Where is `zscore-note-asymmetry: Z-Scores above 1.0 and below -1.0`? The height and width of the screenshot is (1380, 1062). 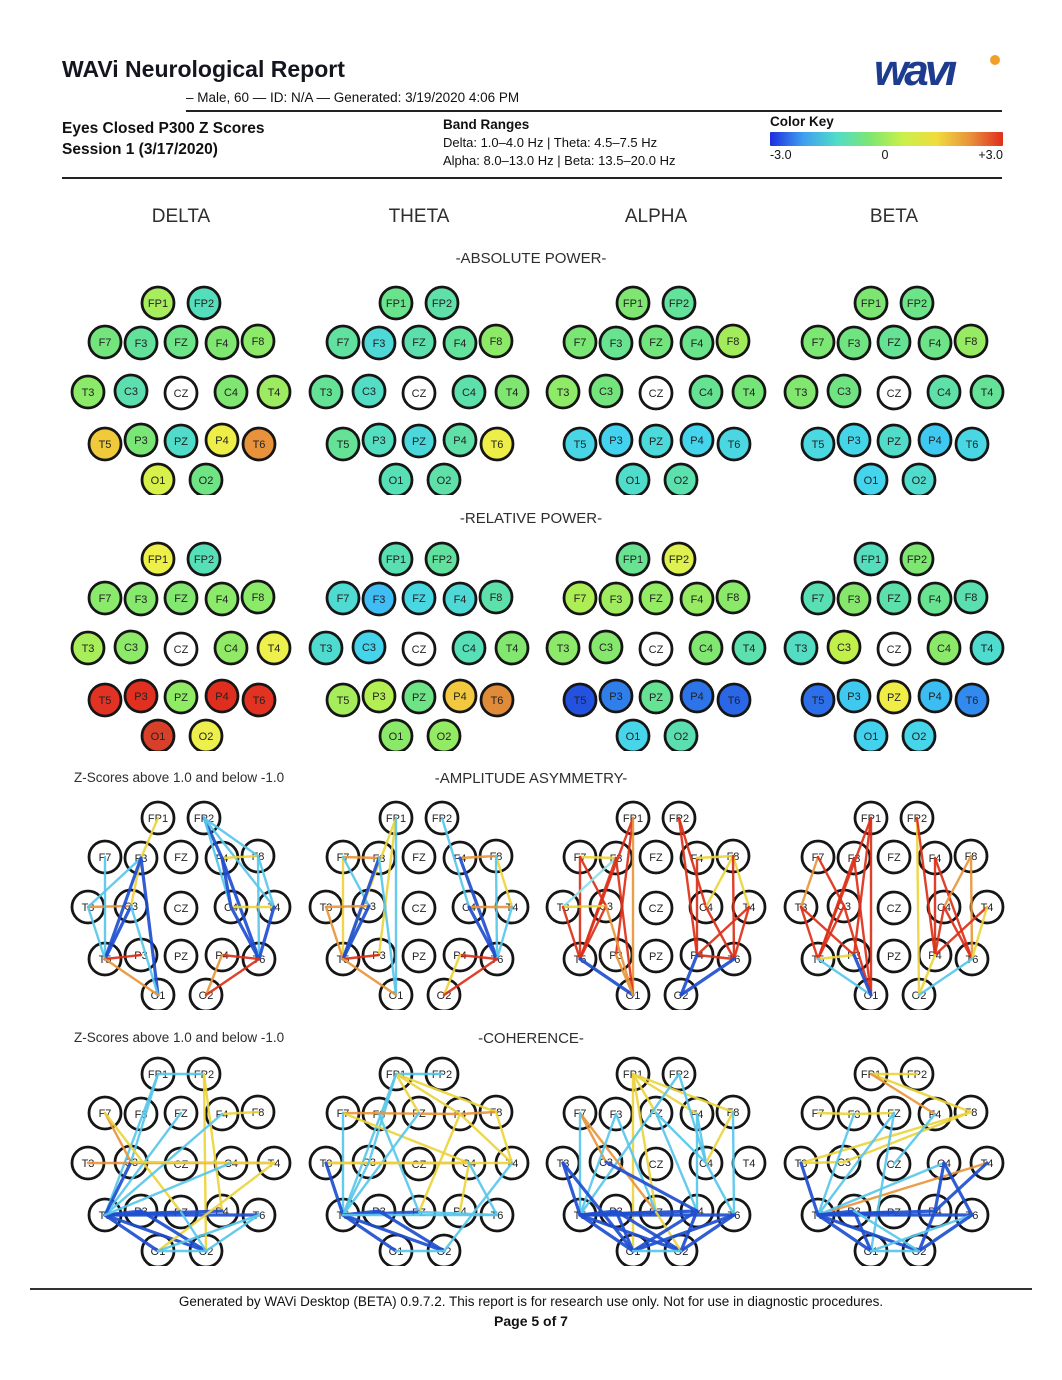
zscore-note-asymmetry: Z-Scores above 1.0 and below -1.0 is located at coordinates (179, 777).